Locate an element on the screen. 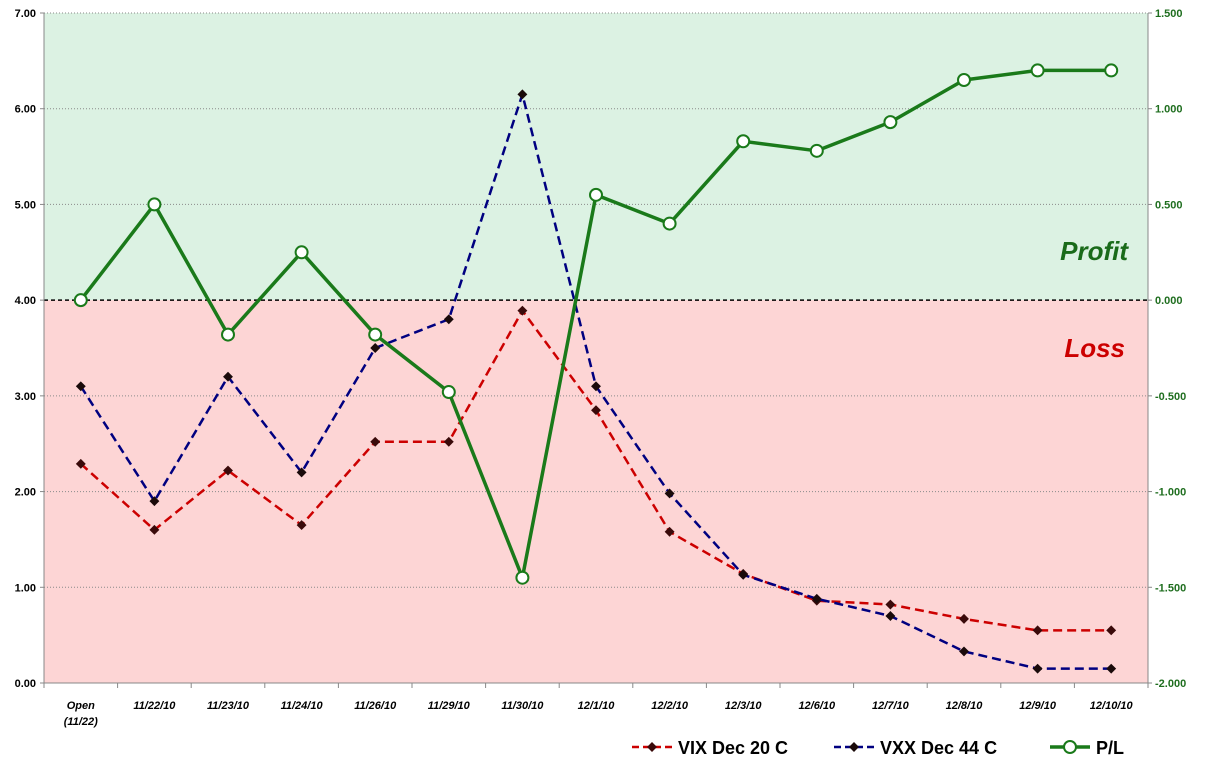  y-right-tick-label: 1.500 is located at coordinates (1169, 14).